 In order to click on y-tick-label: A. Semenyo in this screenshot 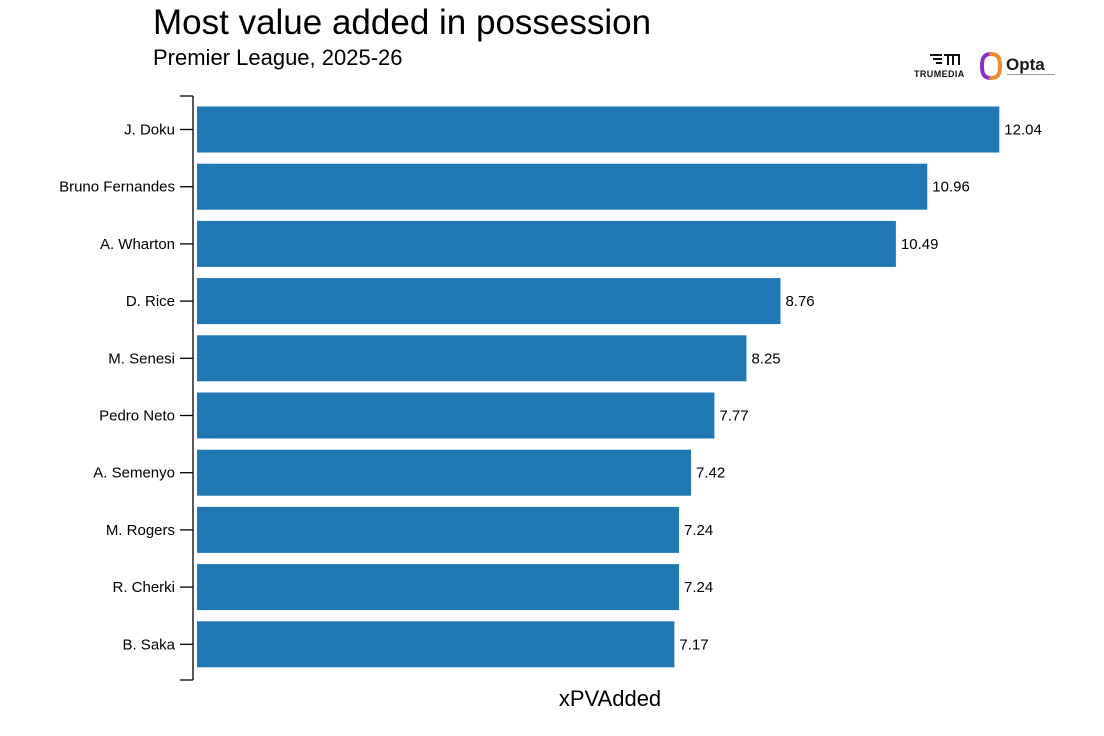, I will do `click(134, 473)`.